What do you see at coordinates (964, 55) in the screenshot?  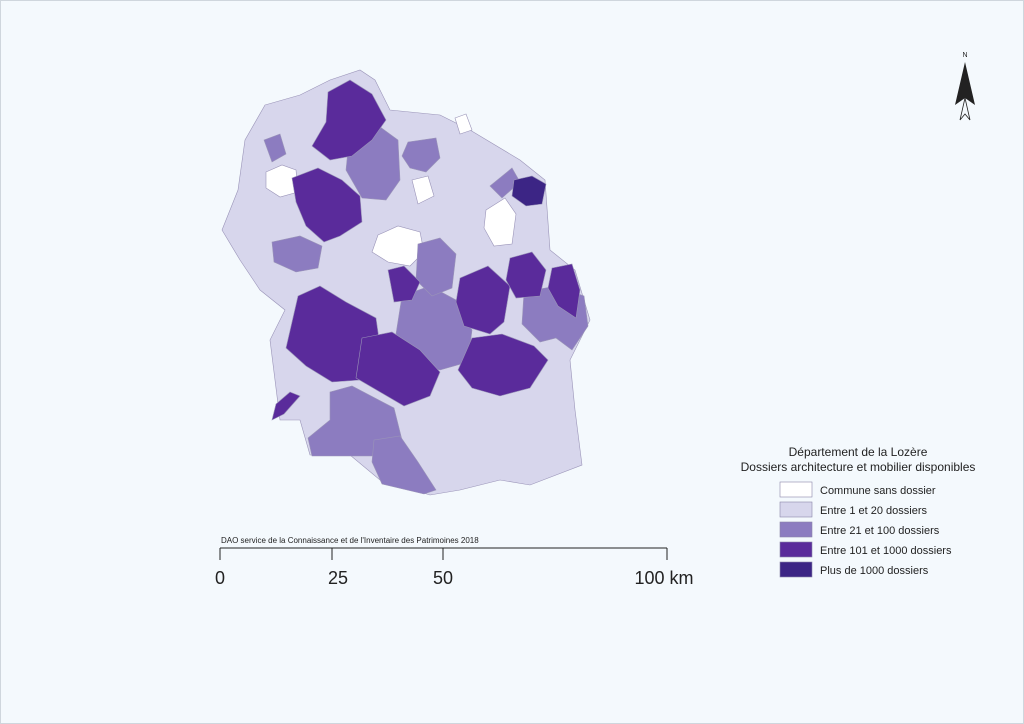 I see `north-label: N` at bounding box center [964, 55].